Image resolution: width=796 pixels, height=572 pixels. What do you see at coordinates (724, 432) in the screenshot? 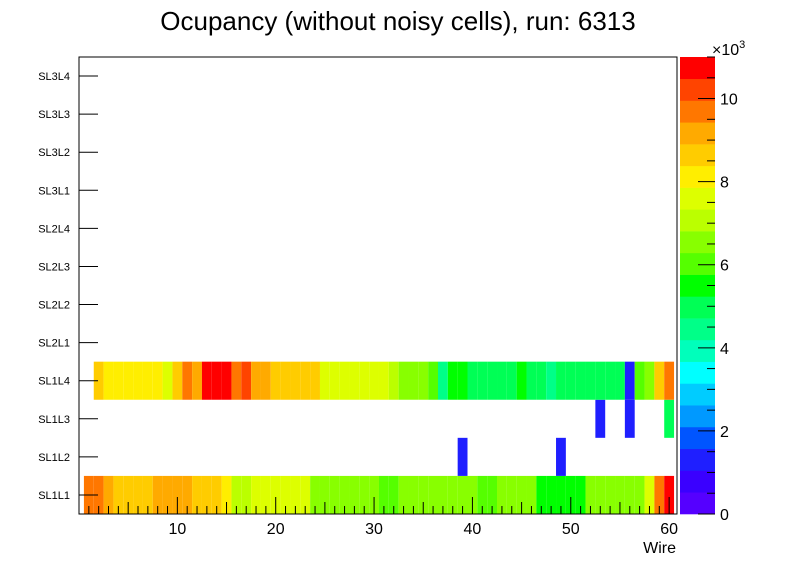
I see `z-tick-label: 2` at bounding box center [724, 432].